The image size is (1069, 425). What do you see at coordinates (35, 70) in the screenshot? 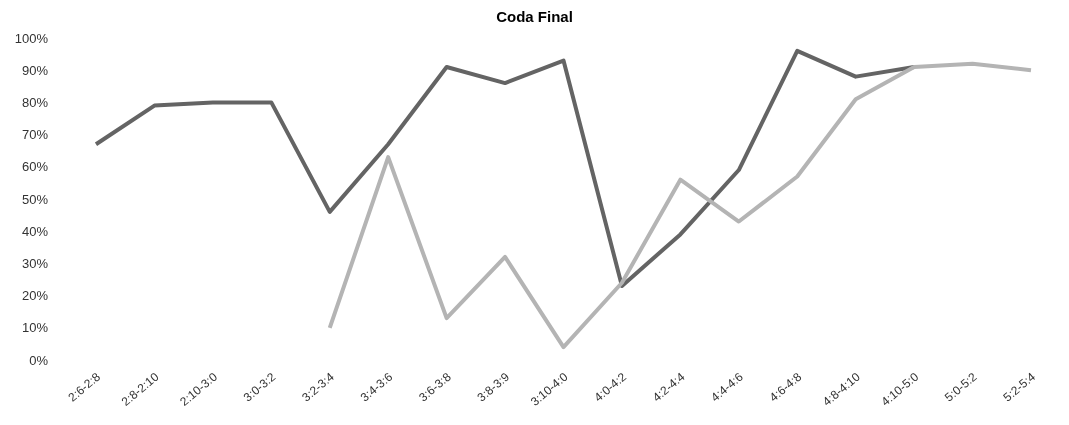
I see `y-tick-label: 90%` at bounding box center [35, 70].